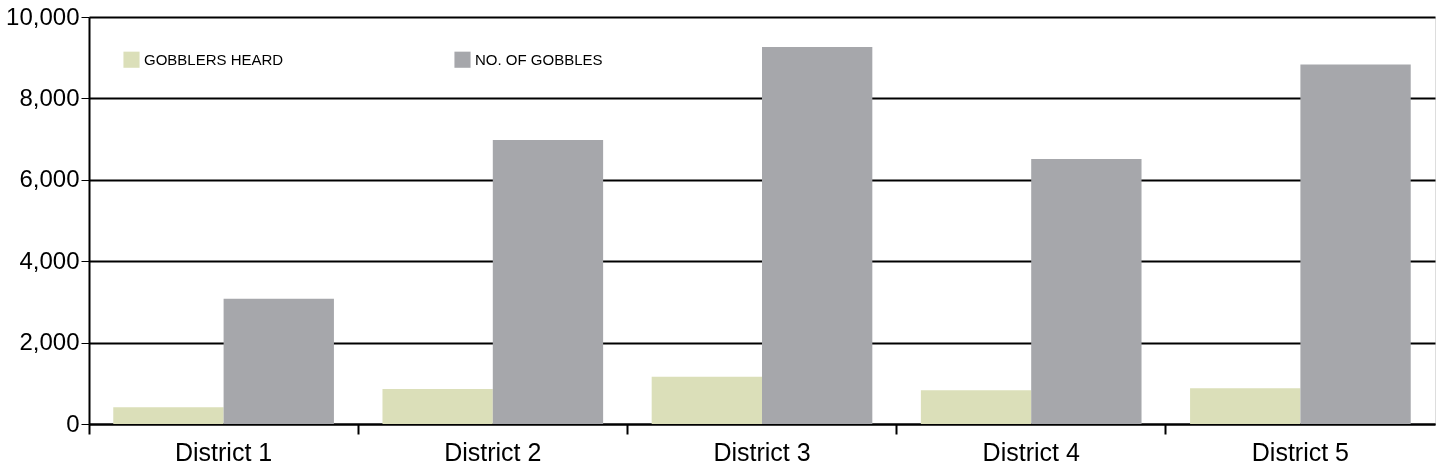 The height and width of the screenshot is (476, 1452). What do you see at coordinates (49, 342) in the screenshot?
I see `y-tick-label: 2,000` at bounding box center [49, 342].